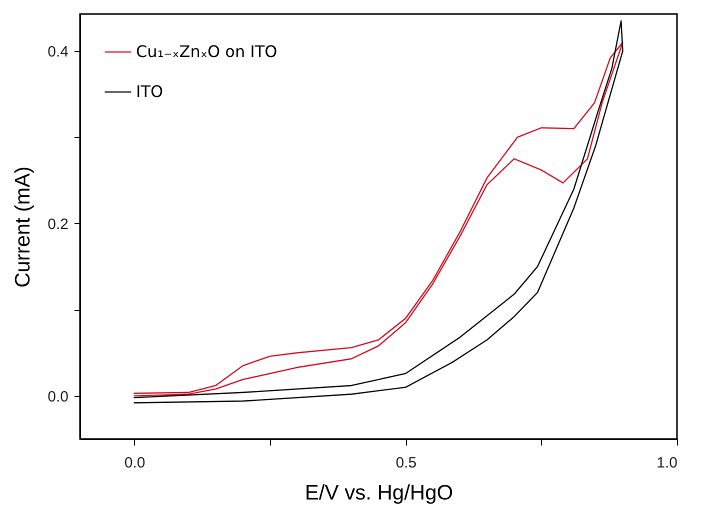 The height and width of the screenshot is (526, 707). I want to click on legend-label: ITO, so click(150, 91).